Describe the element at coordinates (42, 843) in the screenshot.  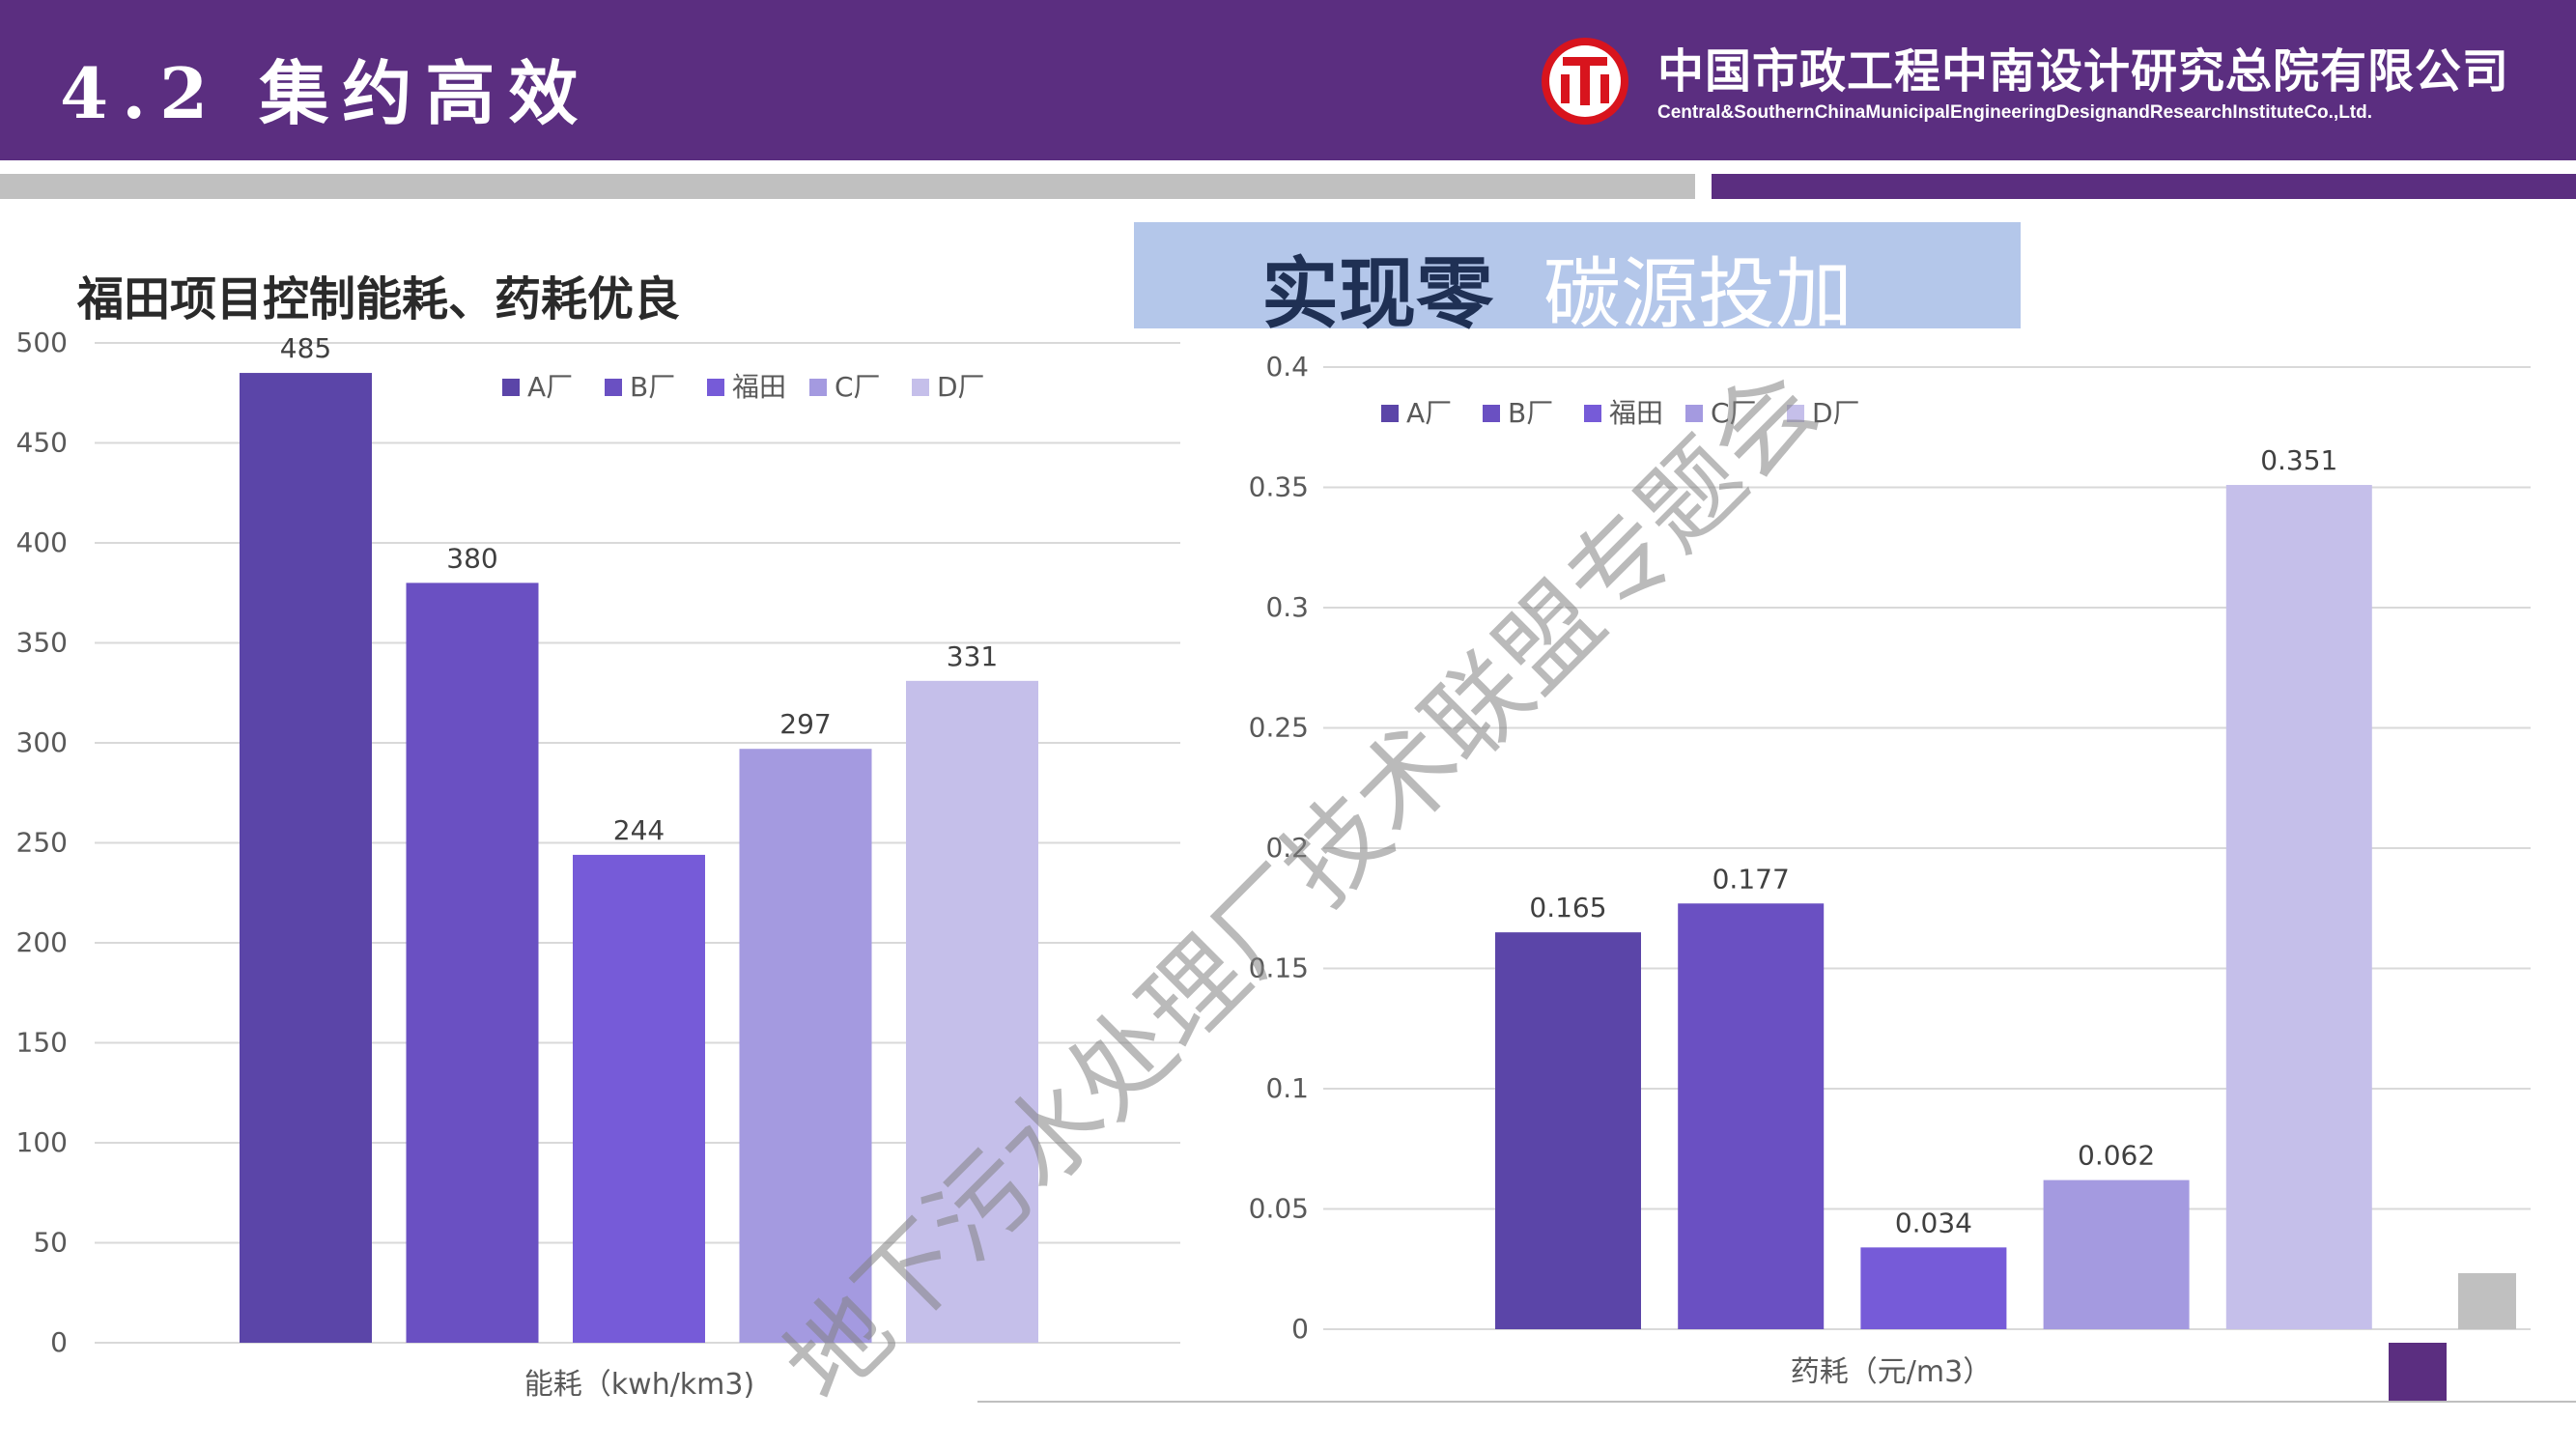
I see `y-tick-label: 250` at that location.